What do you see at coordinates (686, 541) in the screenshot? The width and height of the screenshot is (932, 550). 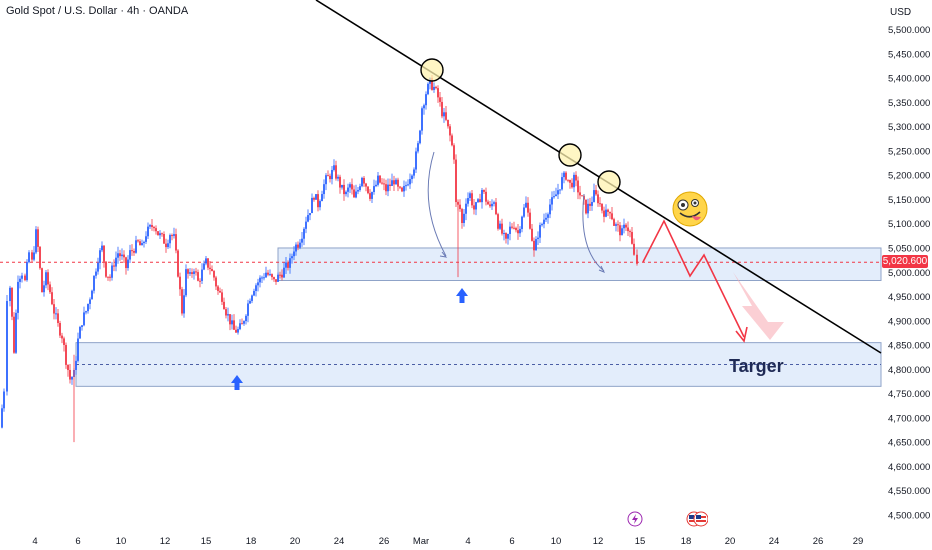 I see `time-axis-tick: 18` at bounding box center [686, 541].